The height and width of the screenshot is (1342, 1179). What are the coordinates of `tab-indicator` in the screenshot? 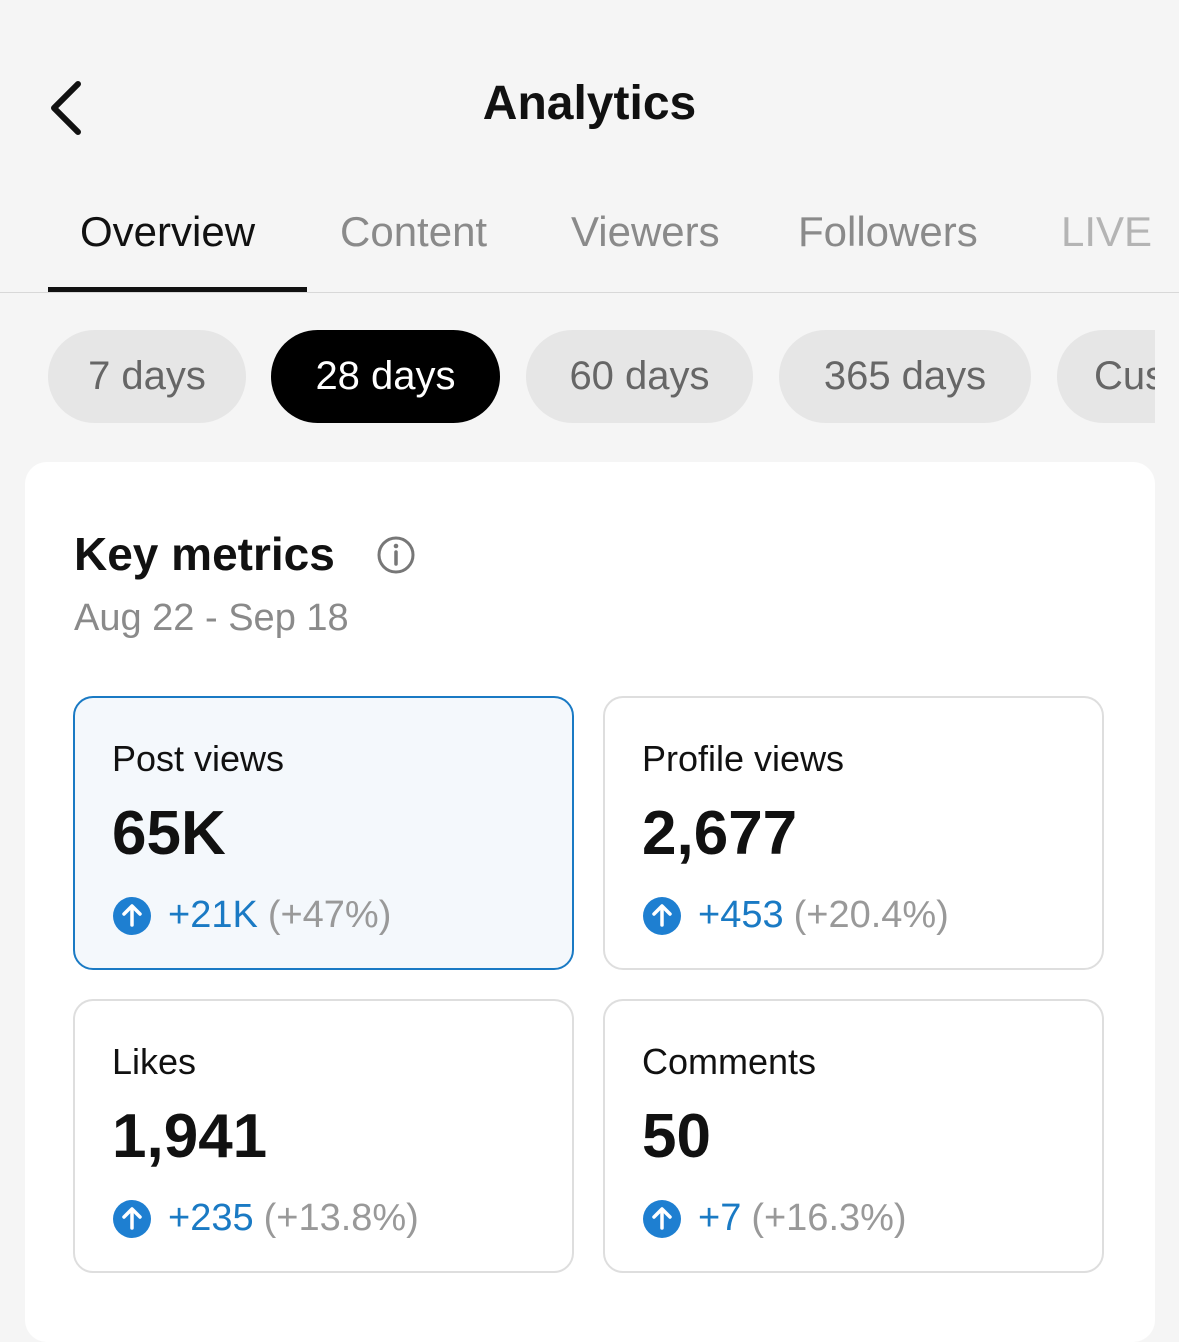 It's located at (177, 289).